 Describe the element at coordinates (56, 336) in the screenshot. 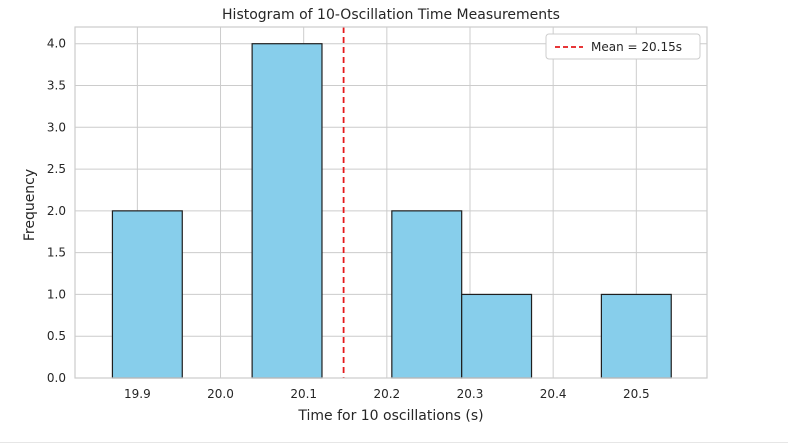

I see `y-tick-label-1: 0.5` at that location.